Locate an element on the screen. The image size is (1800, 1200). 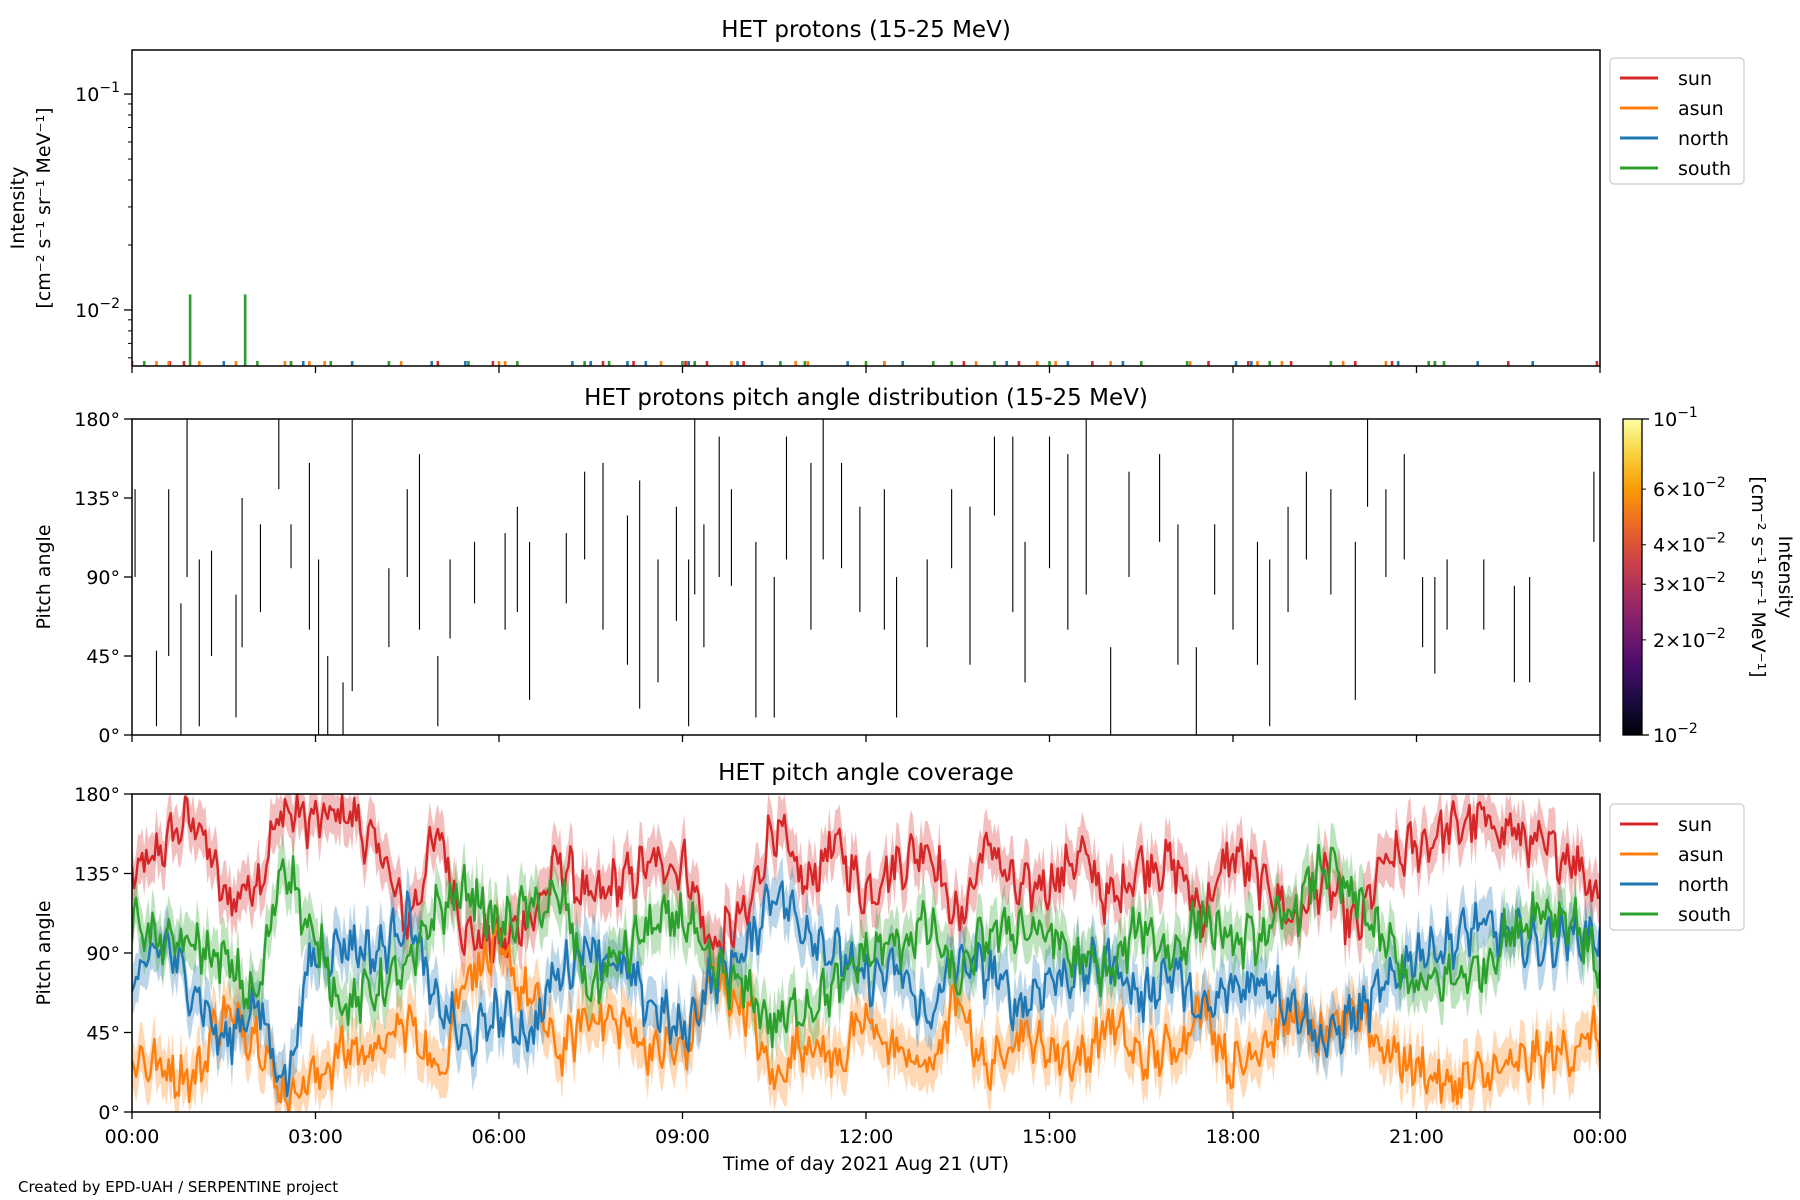
x-tick-label: 21:00 is located at coordinates (1416, 1137).